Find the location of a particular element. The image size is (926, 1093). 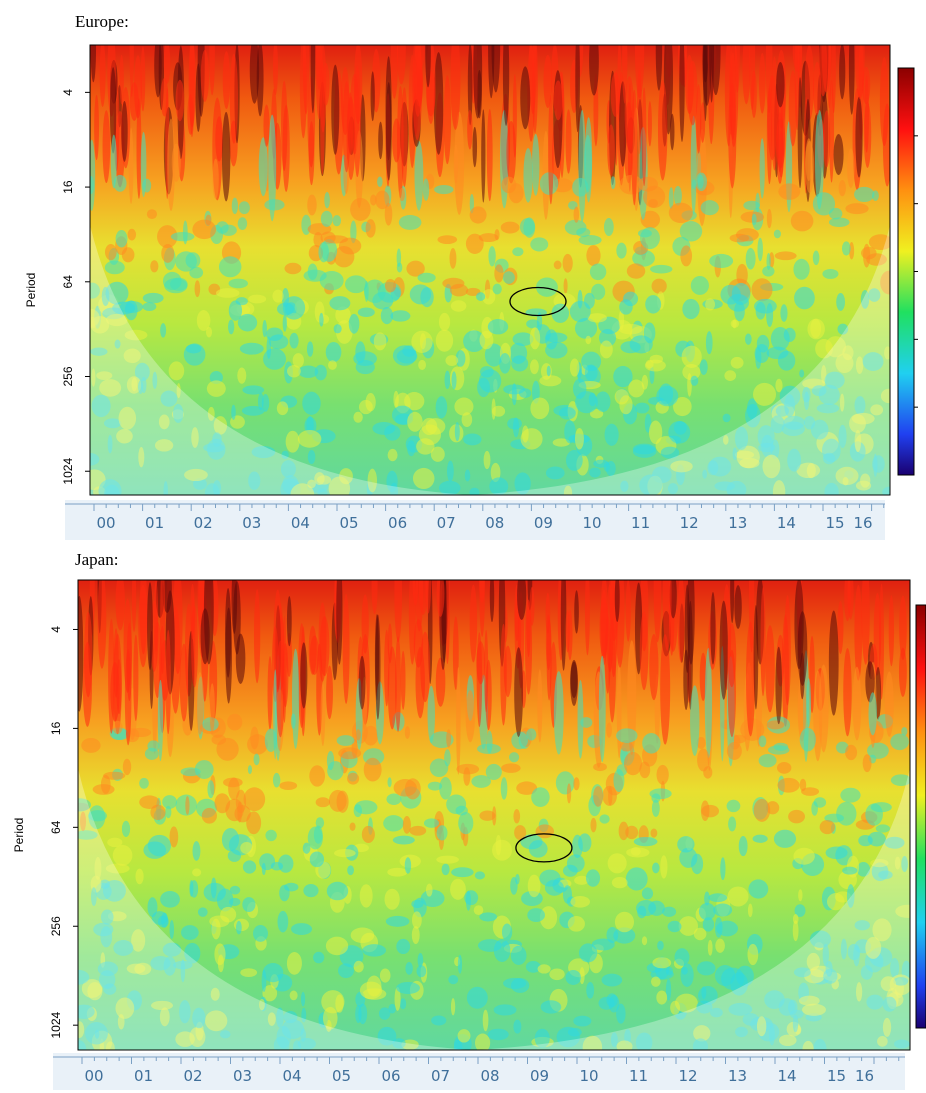

x-tick-label: 02 is located at coordinates (192, 1076).